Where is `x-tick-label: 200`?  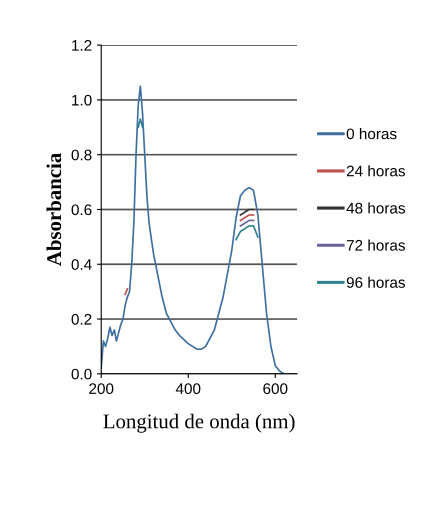
x-tick-label: 200 is located at coordinates (101, 388).